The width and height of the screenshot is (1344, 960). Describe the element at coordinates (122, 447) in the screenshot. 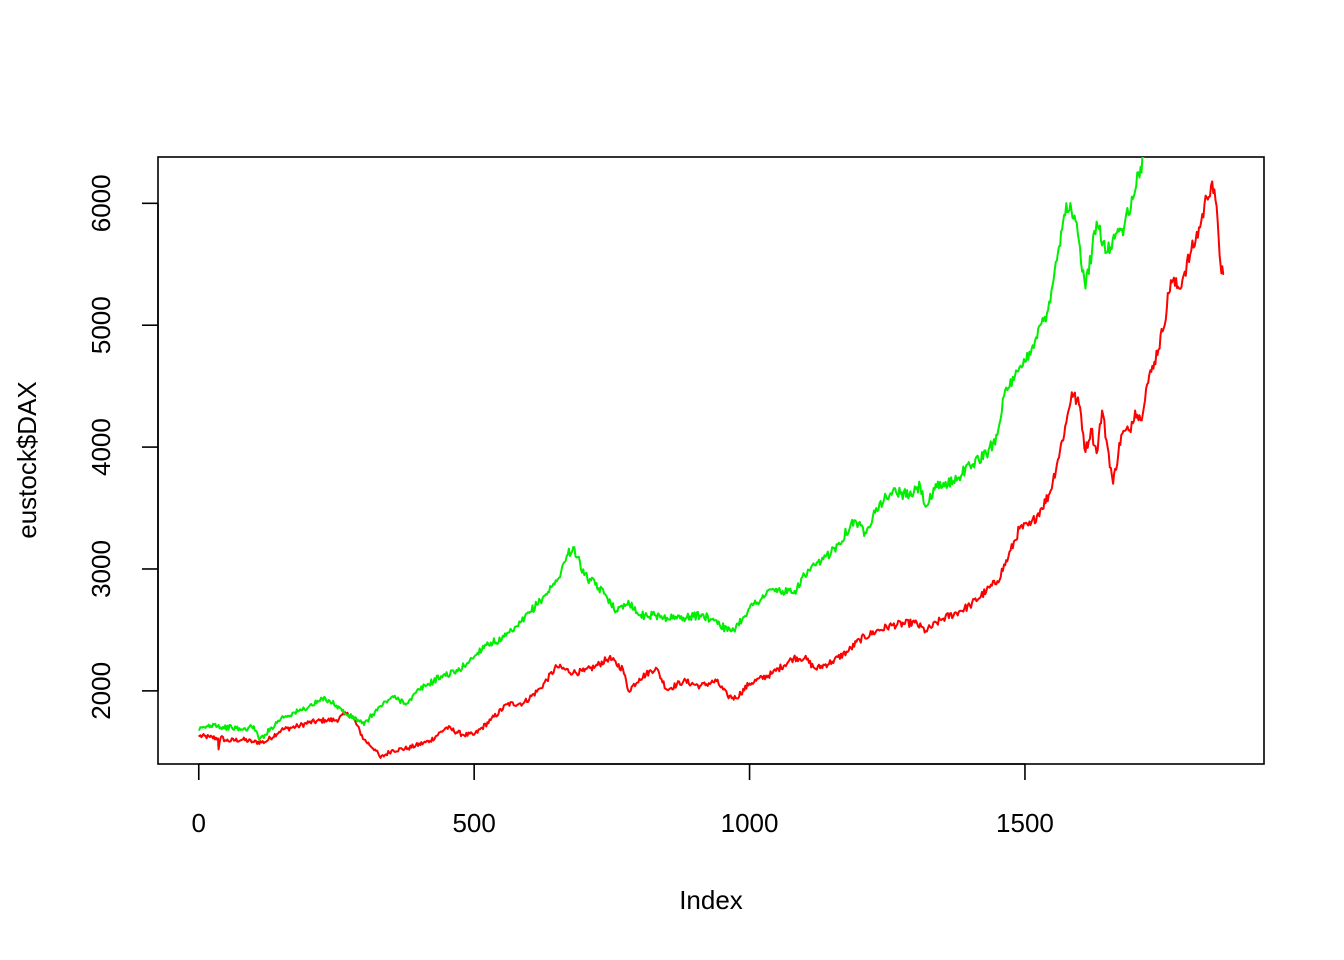

I see `y-axis: 2000 3000 4000 5000 6000` at that location.